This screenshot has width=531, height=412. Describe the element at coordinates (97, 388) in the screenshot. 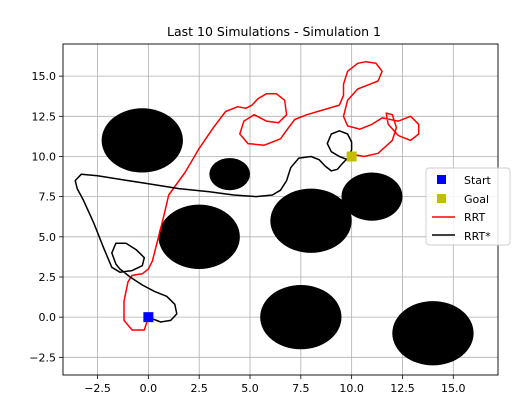

I see `x-tick-label: −2.5` at that location.